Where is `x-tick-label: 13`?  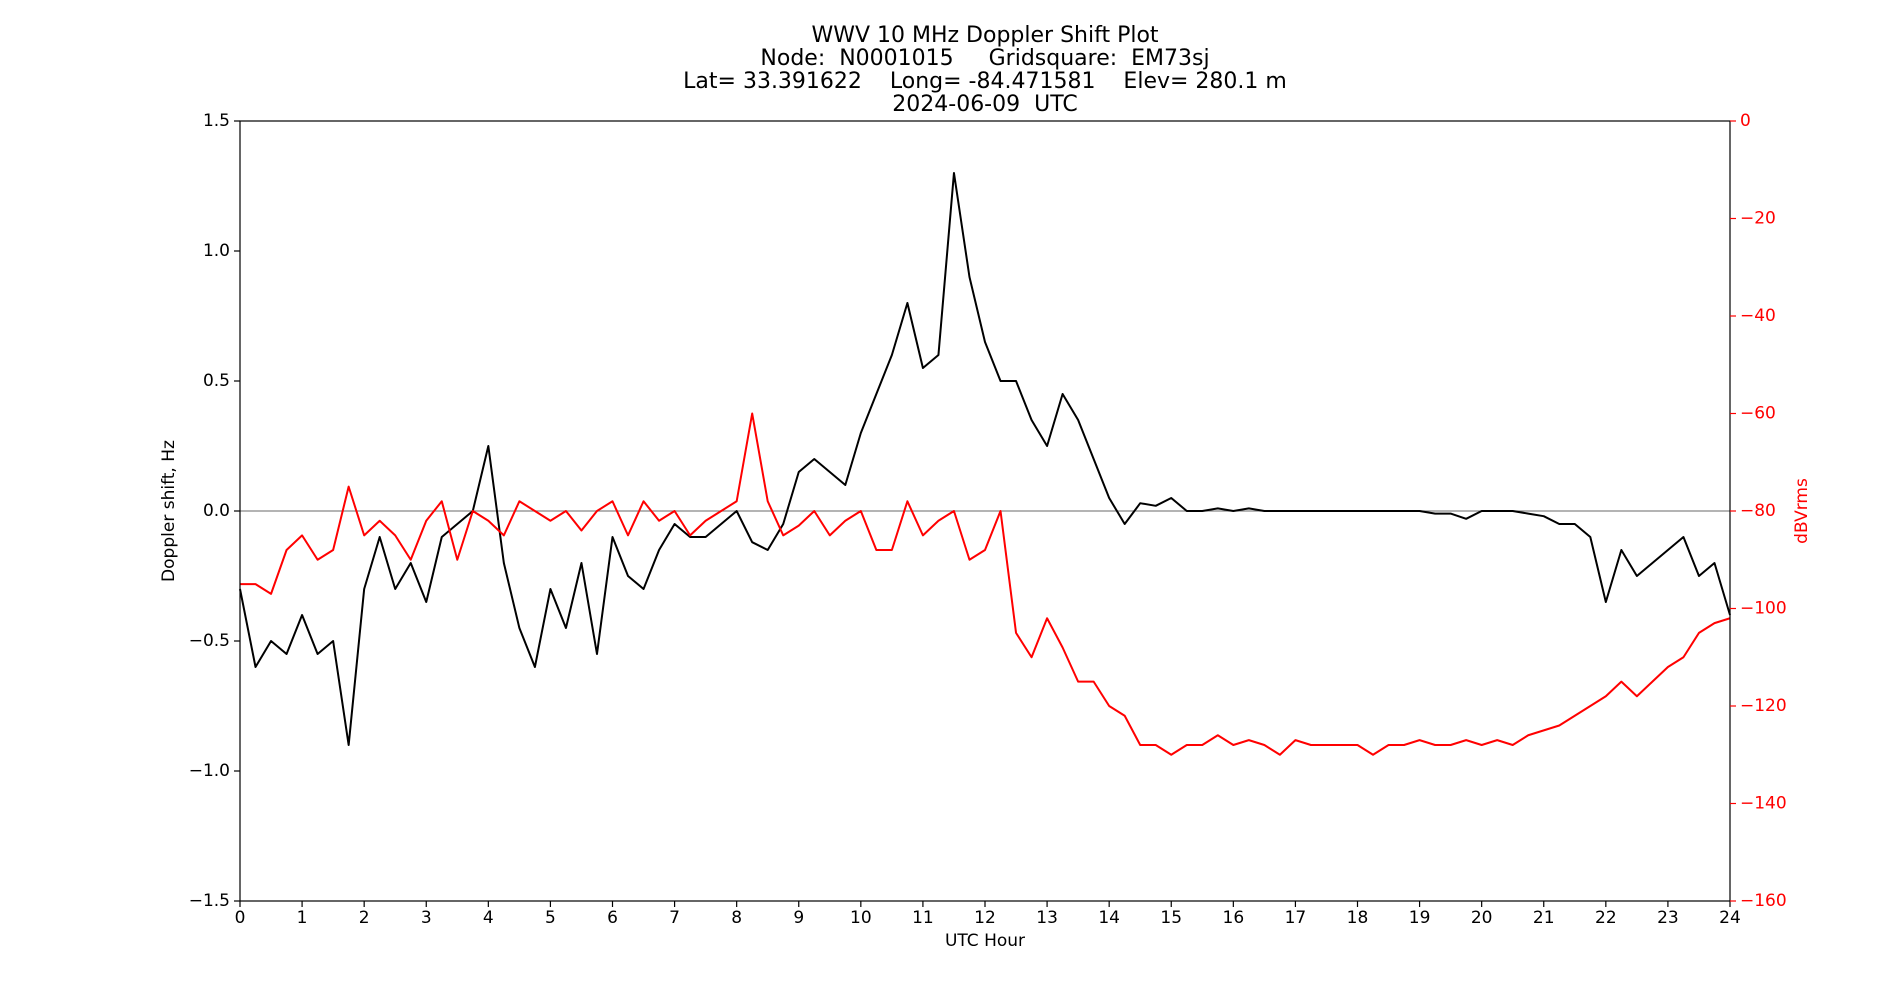
x-tick-label: 13 is located at coordinates (1047, 918).